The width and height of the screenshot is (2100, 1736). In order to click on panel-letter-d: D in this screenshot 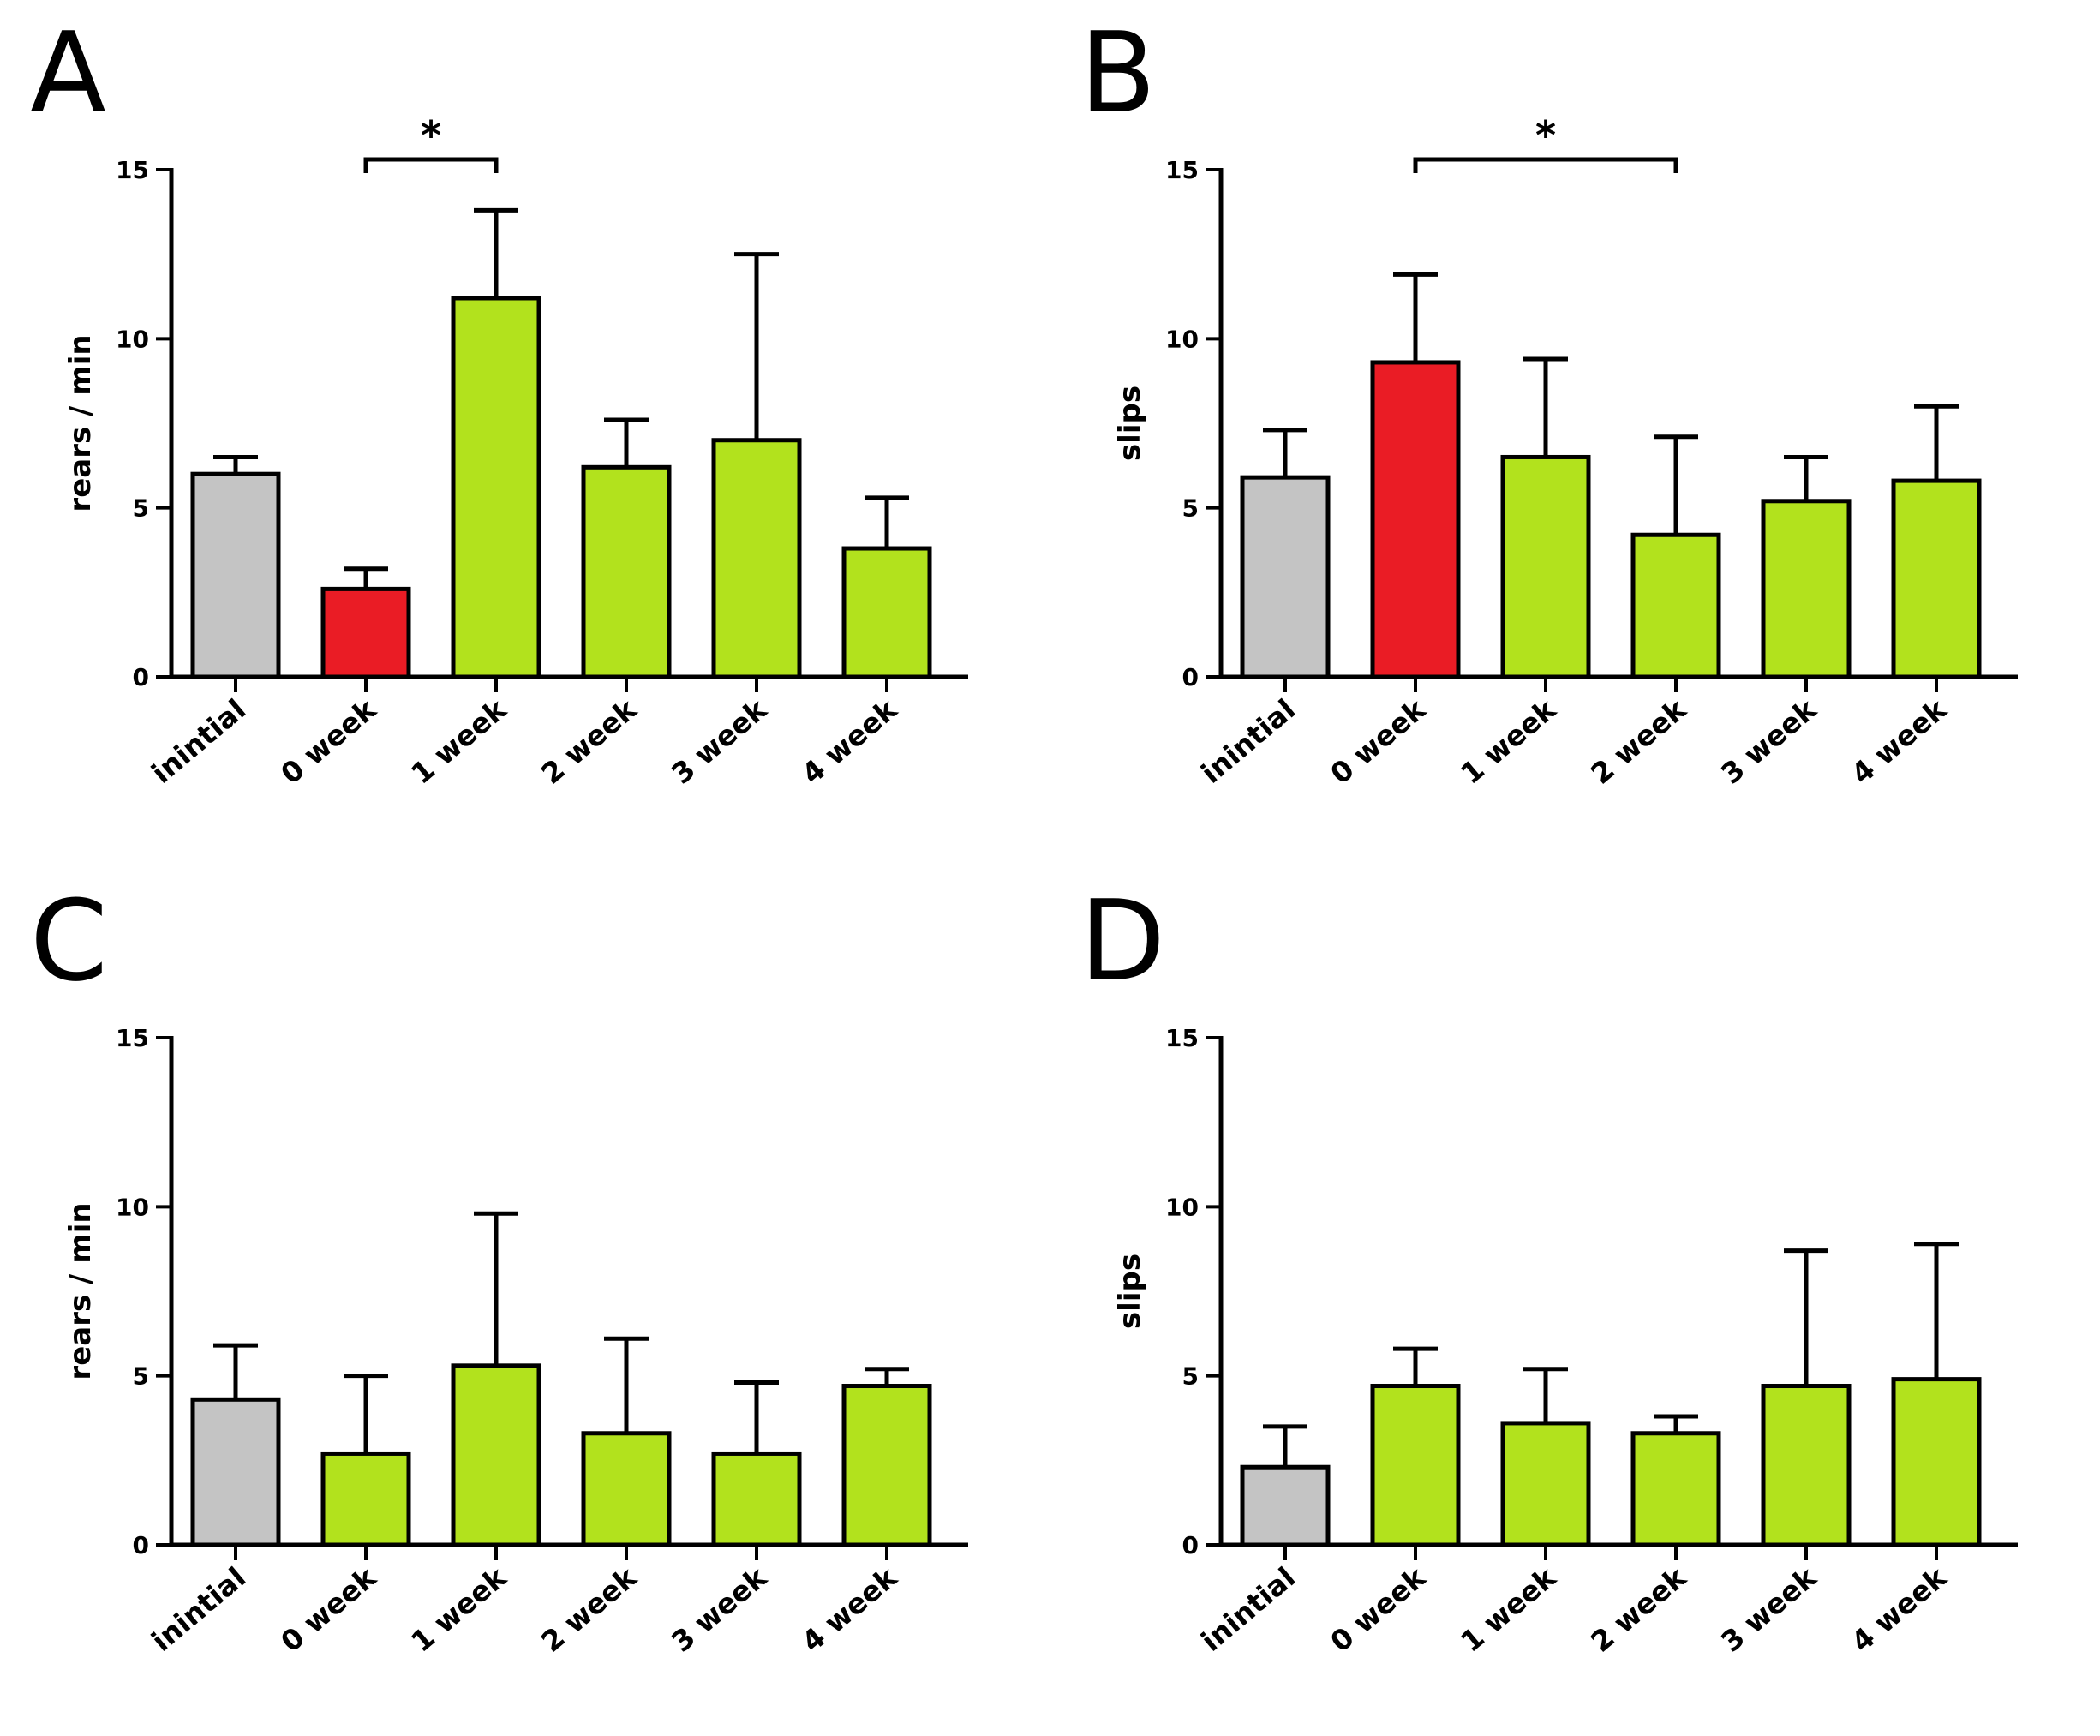, I will do `click(1122, 941)`.